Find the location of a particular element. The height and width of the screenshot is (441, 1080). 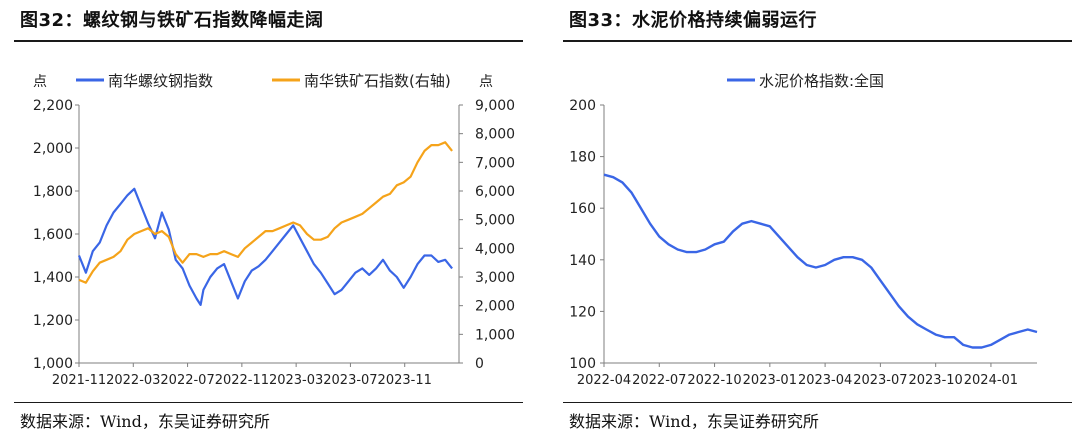

x-tick-label: 2023-10 is located at coordinates (935, 380).